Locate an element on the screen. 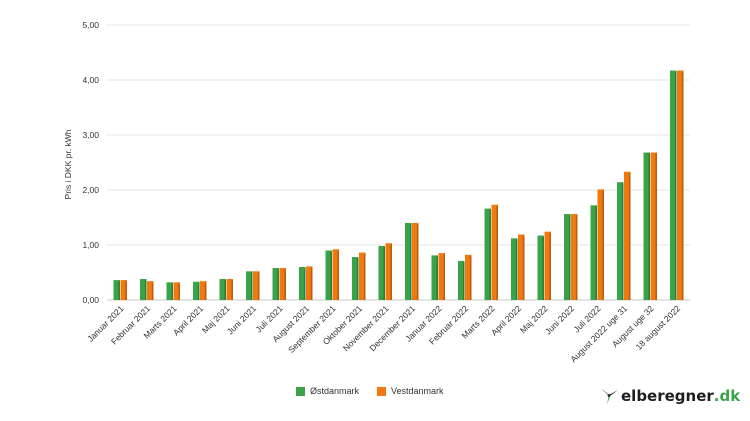 This screenshot has height=421, width=750. legend-swatch-vestdanmark is located at coordinates (382, 391).